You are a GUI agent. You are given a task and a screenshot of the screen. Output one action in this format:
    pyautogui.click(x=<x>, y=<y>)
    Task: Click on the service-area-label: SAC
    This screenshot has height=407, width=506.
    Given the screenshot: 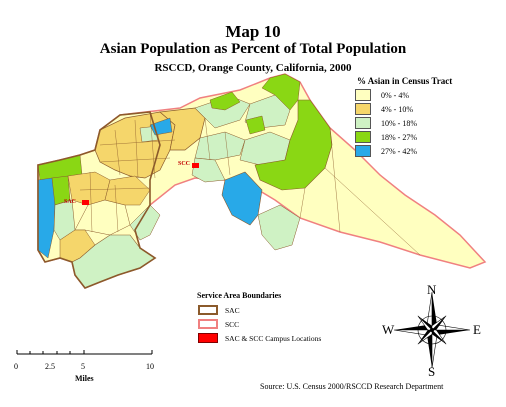 What is the action you would take?
    pyautogui.click(x=232, y=310)
    